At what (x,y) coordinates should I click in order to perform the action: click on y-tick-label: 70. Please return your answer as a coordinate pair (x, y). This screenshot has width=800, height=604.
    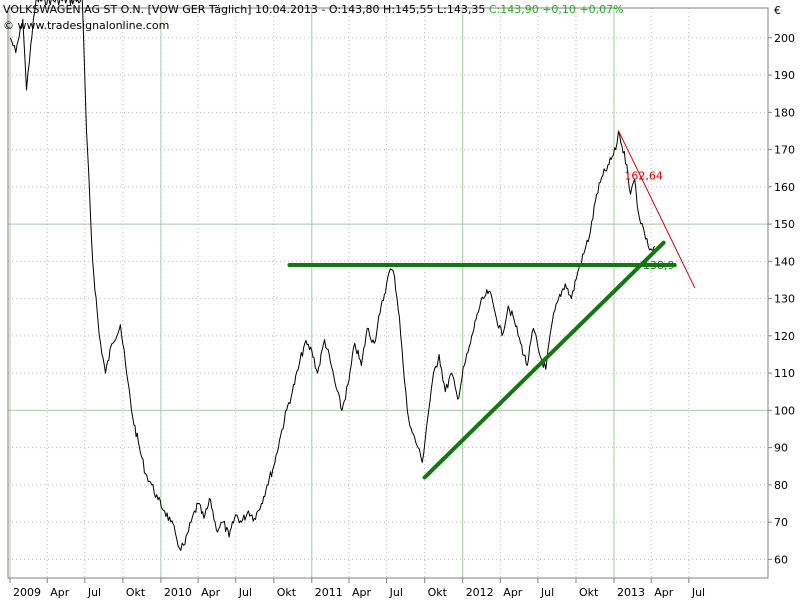
    Looking at the image, I should click on (781, 522).